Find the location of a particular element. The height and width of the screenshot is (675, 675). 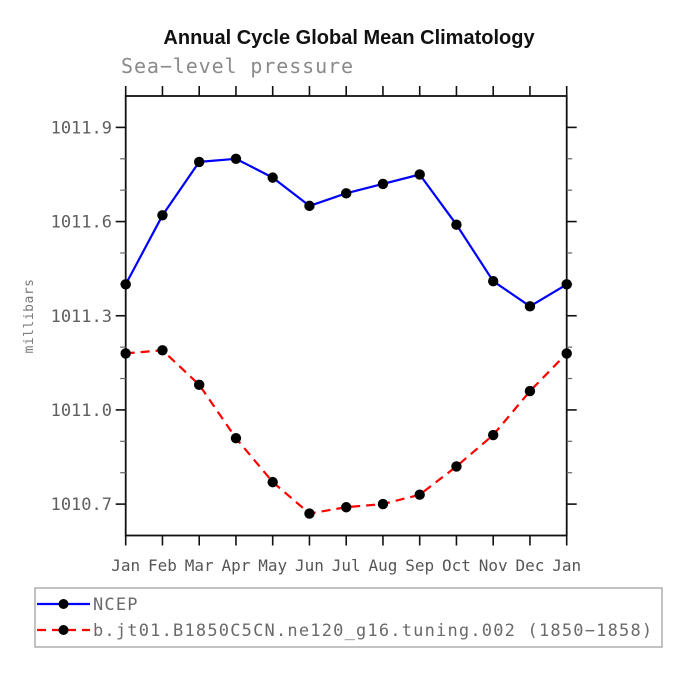

x-tick-label: Nov is located at coordinates (493, 565).